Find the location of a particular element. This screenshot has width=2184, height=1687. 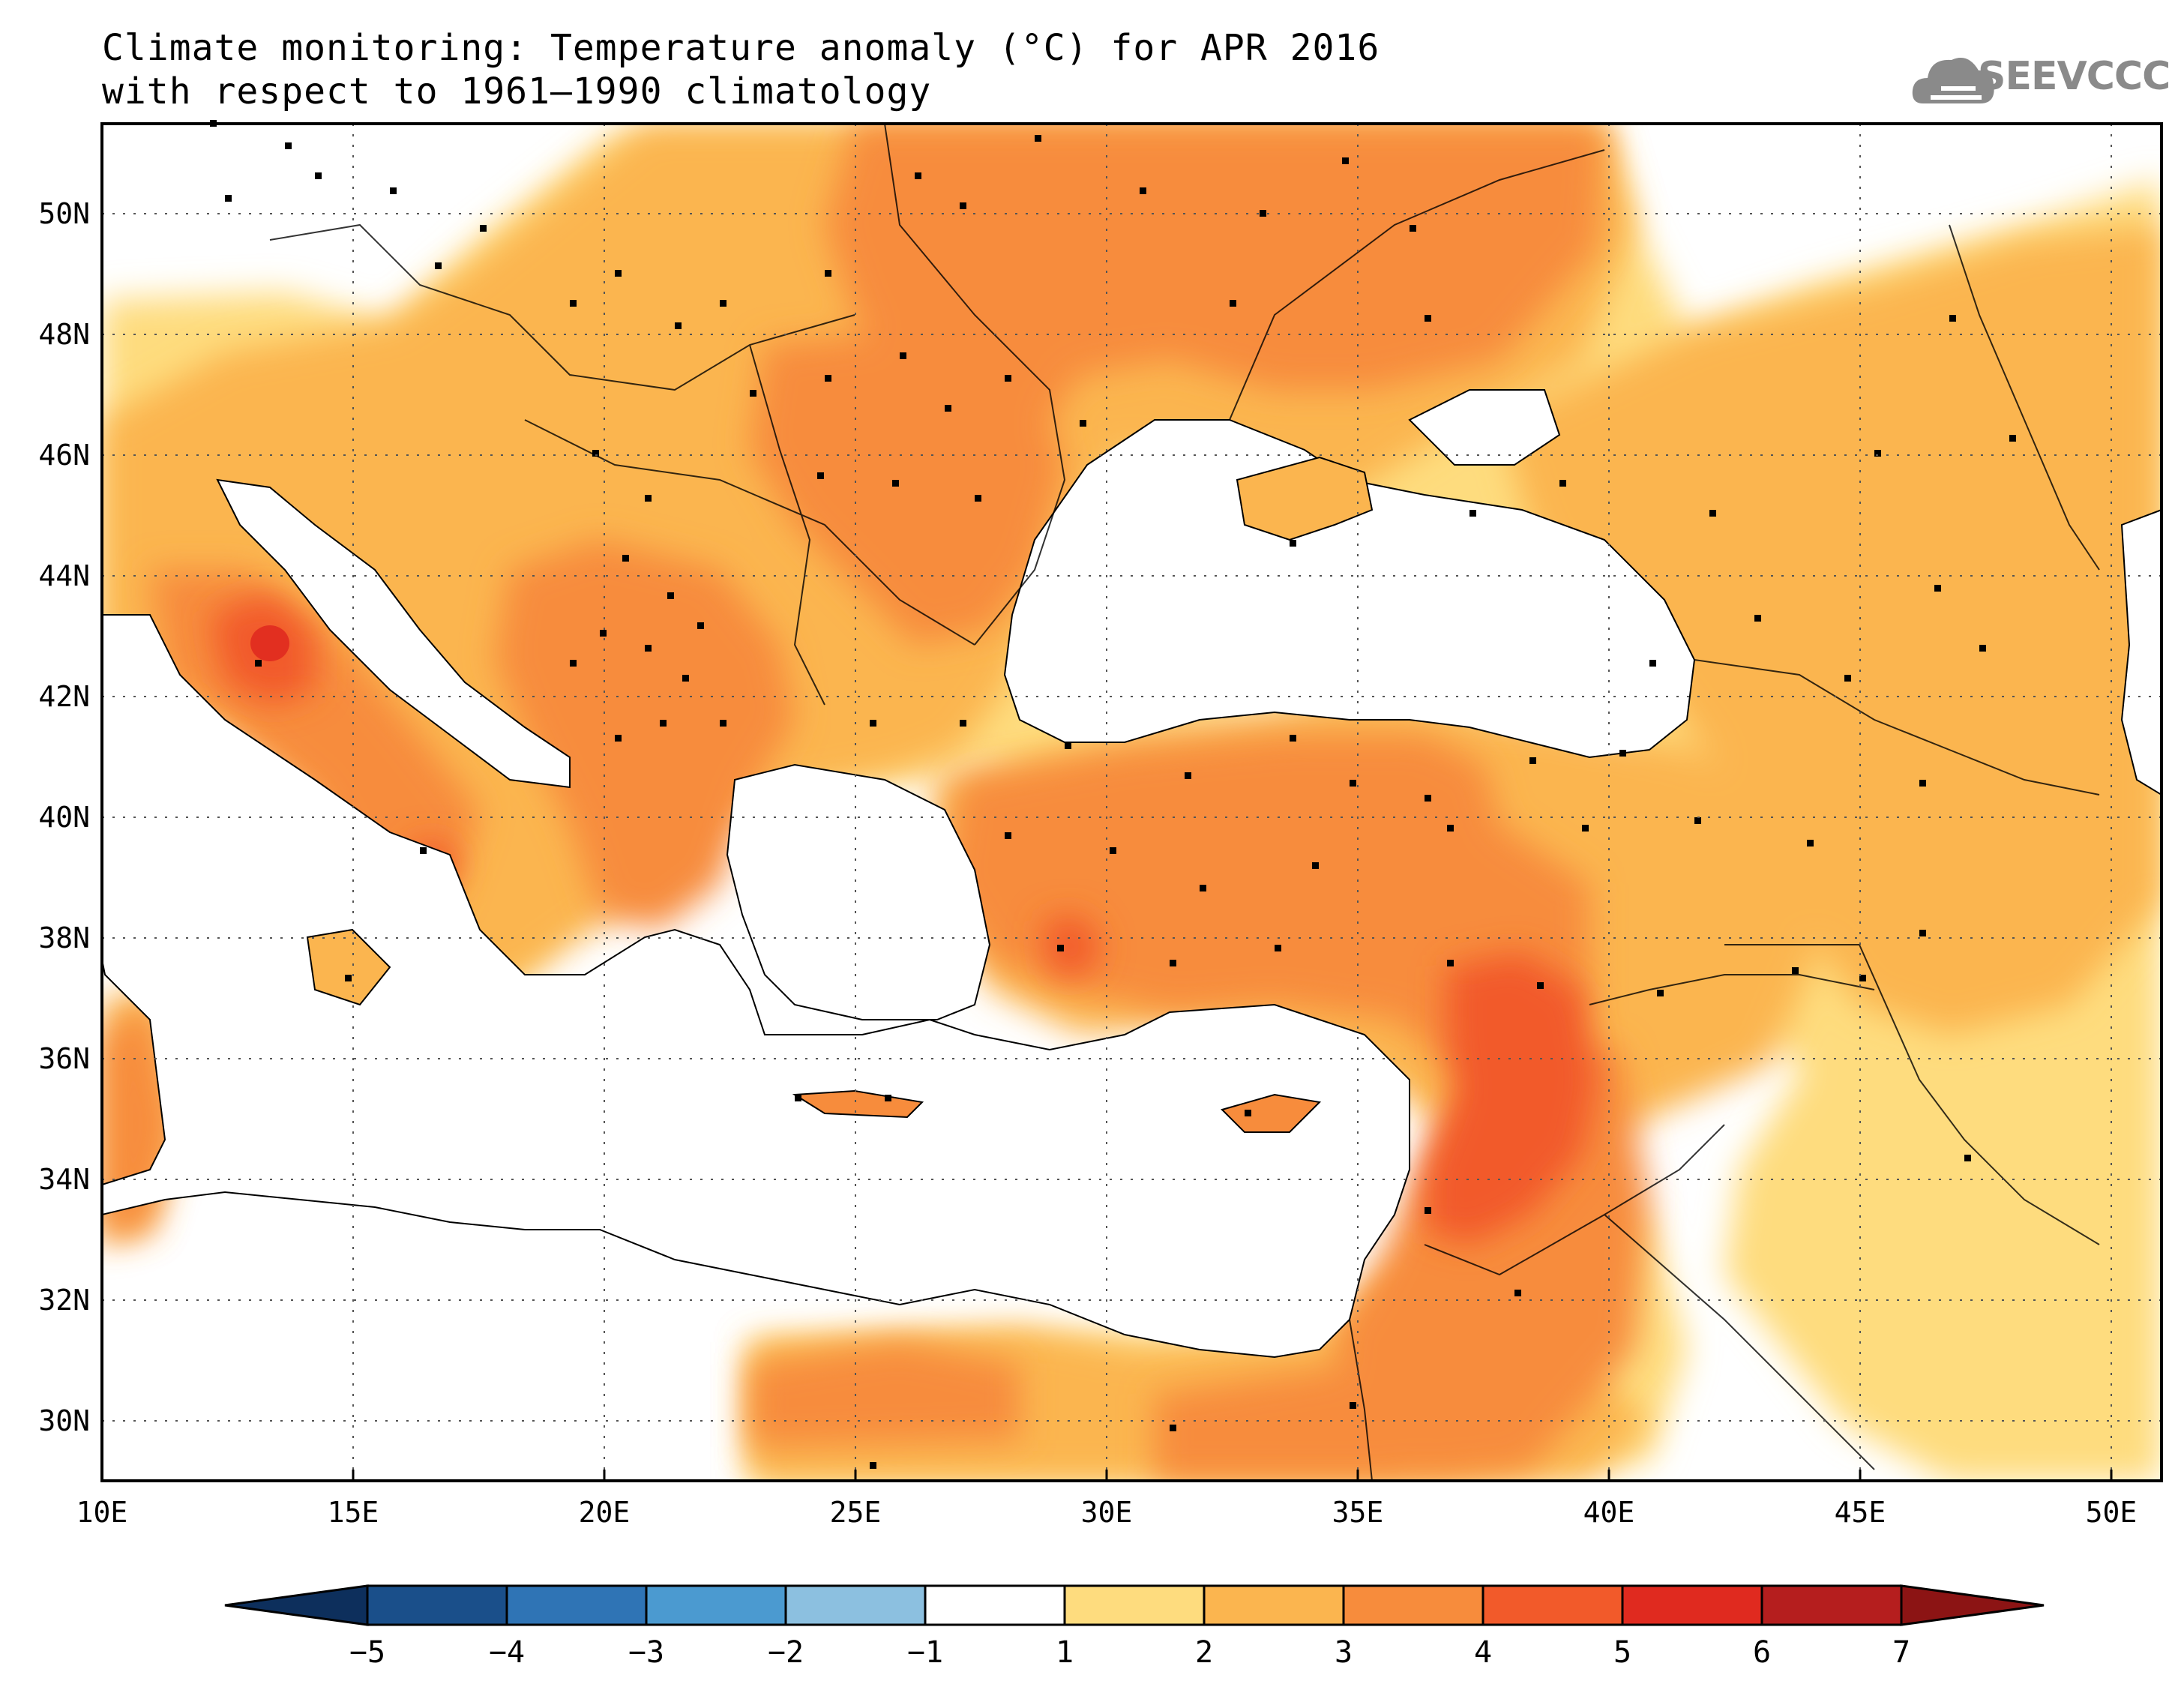

logo-text: SEEVCCC is located at coordinates (2074, 76).